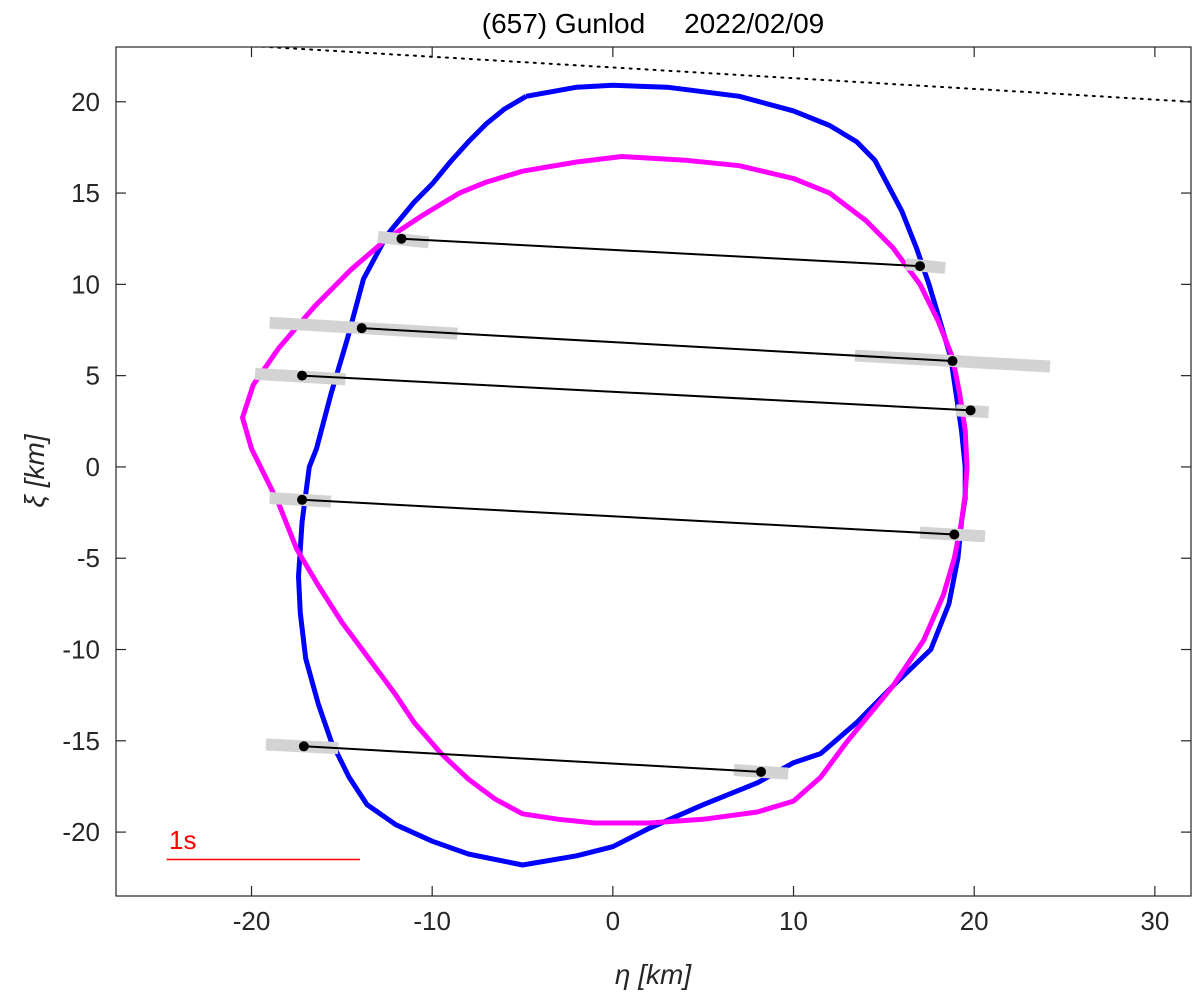 The height and width of the screenshot is (1002, 1200). What do you see at coordinates (793, 921) in the screenshot?
I see `x-tick-label: 10` at bounding box center [793, 921].